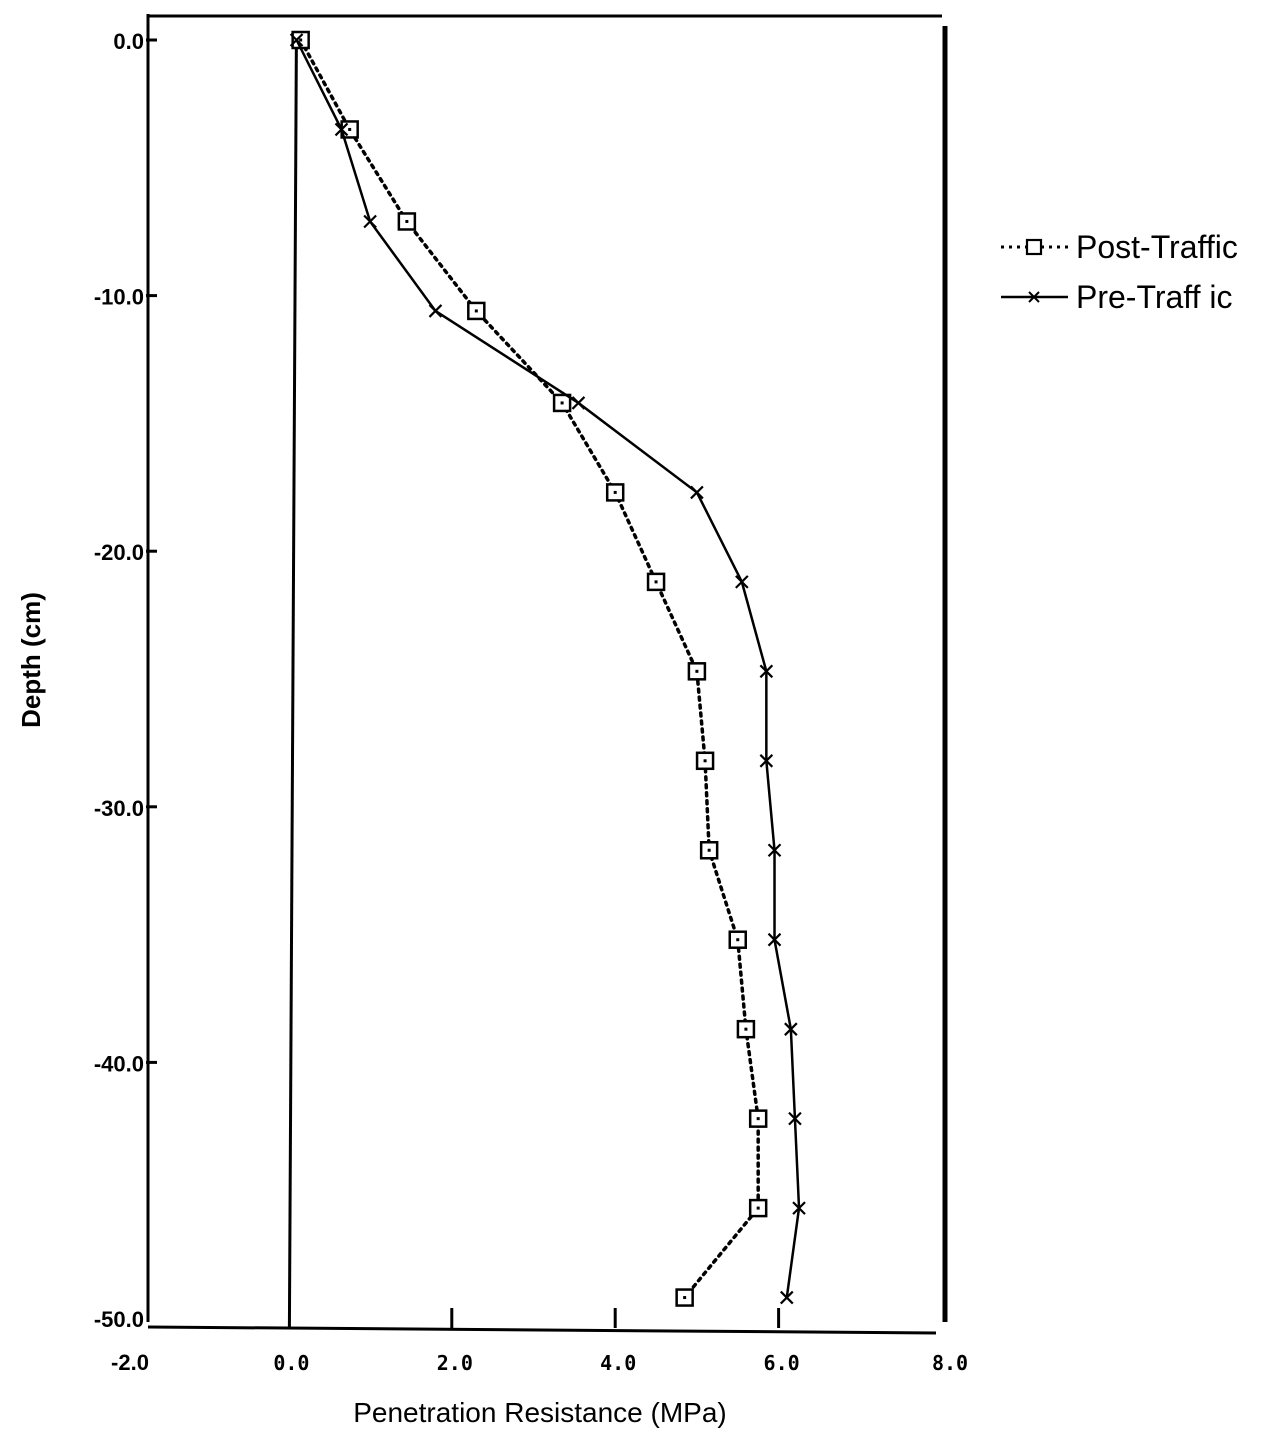 This screenshot has height=1432, width=1272. Describe the element at coordinates (782, 1363) in the screenshot. I see `x-tick-label: 6.0` at that location.